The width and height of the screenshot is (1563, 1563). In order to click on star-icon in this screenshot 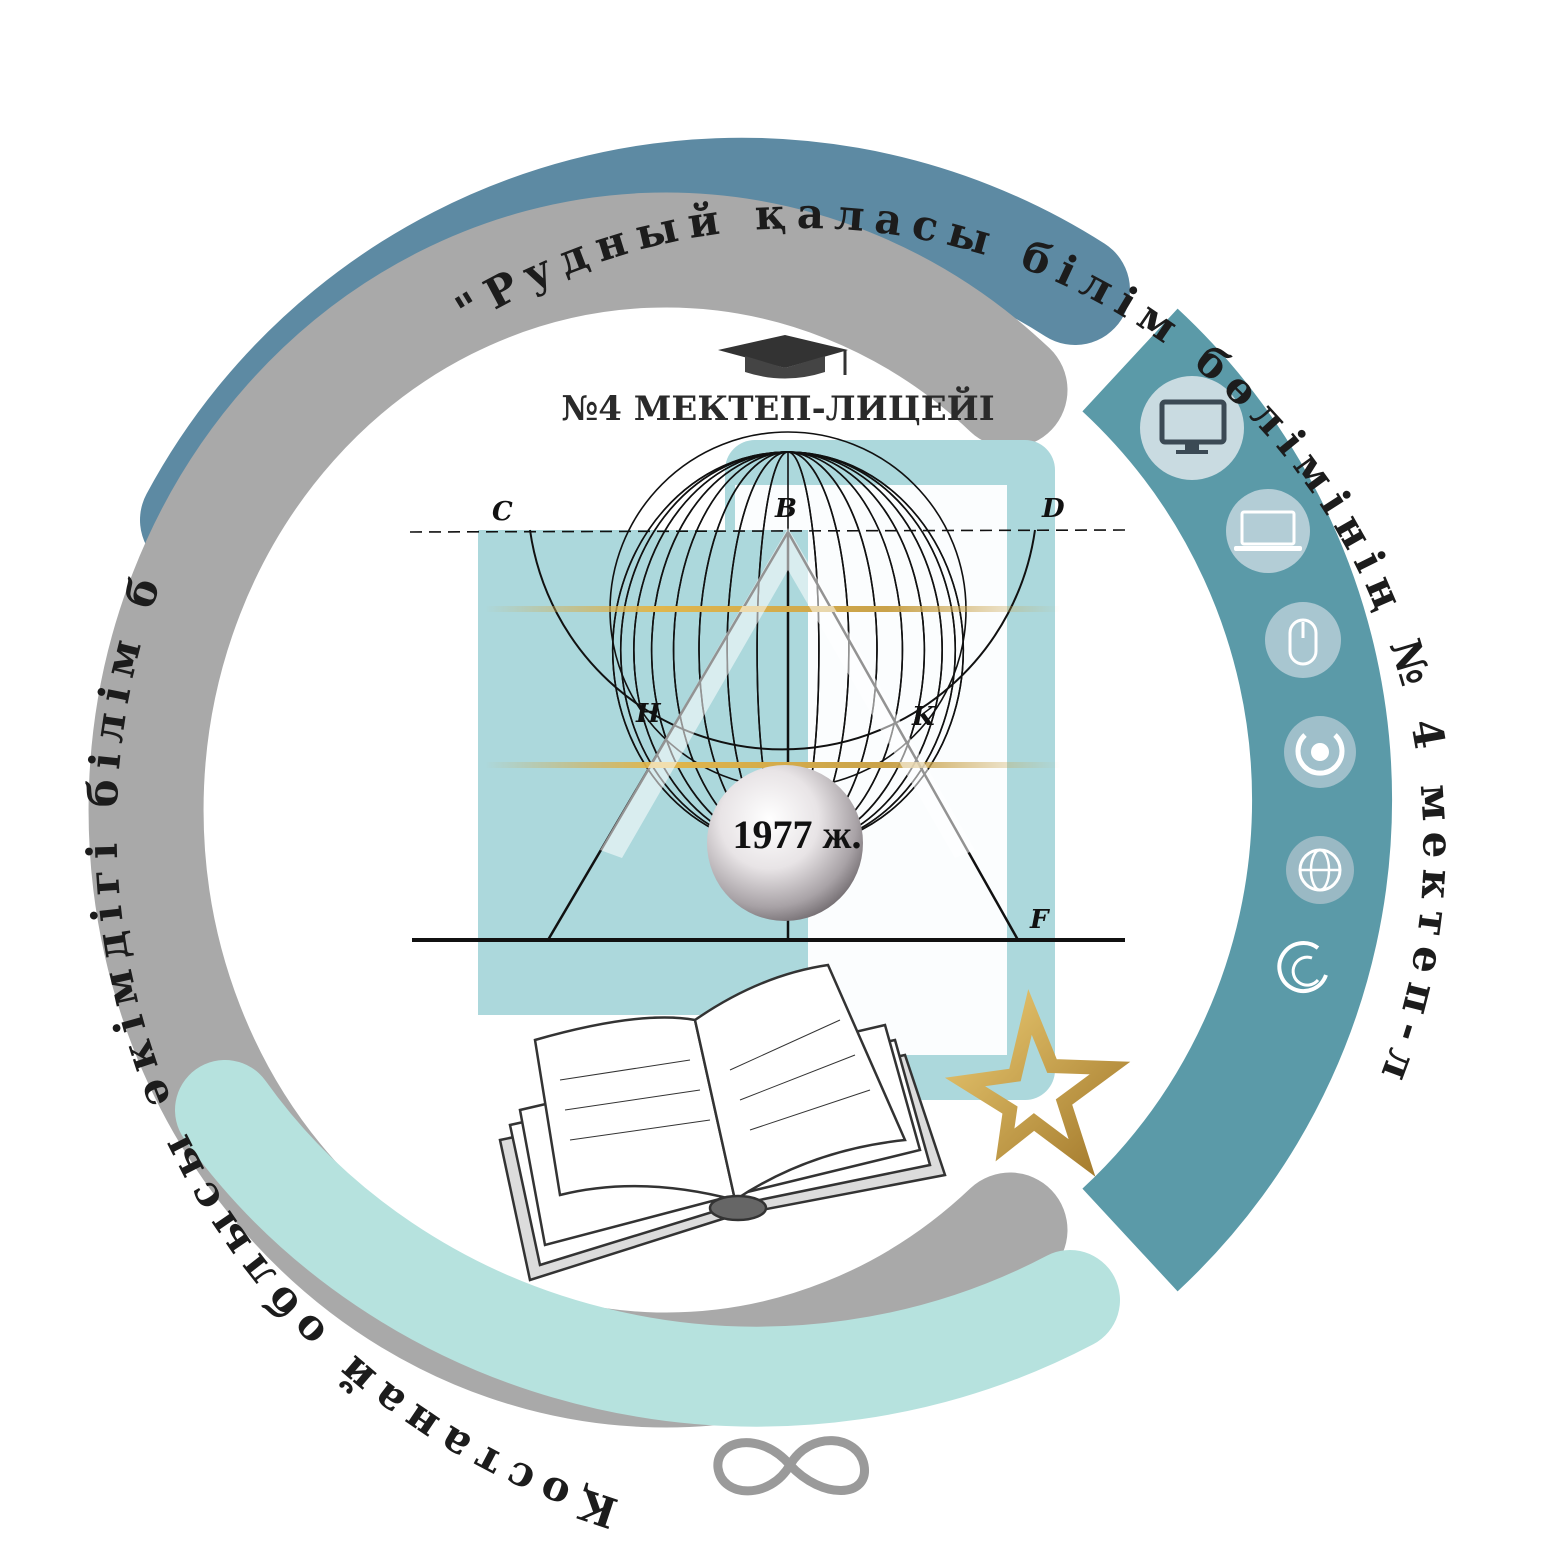, I will do `click(1037, 1083)`.